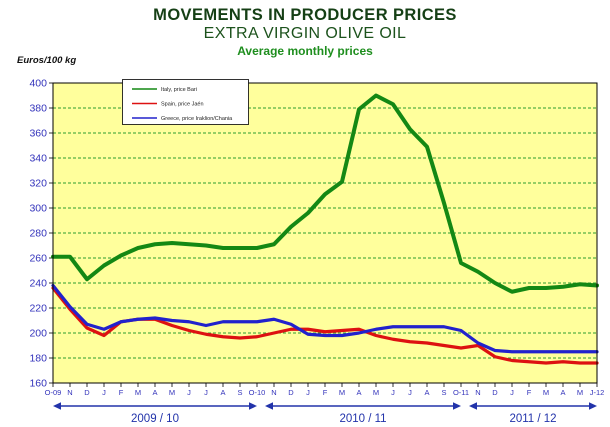 The width and height of the screenshot is (610, 427). I want to click on x-tick-label-a-30: A, so click(562, 392).